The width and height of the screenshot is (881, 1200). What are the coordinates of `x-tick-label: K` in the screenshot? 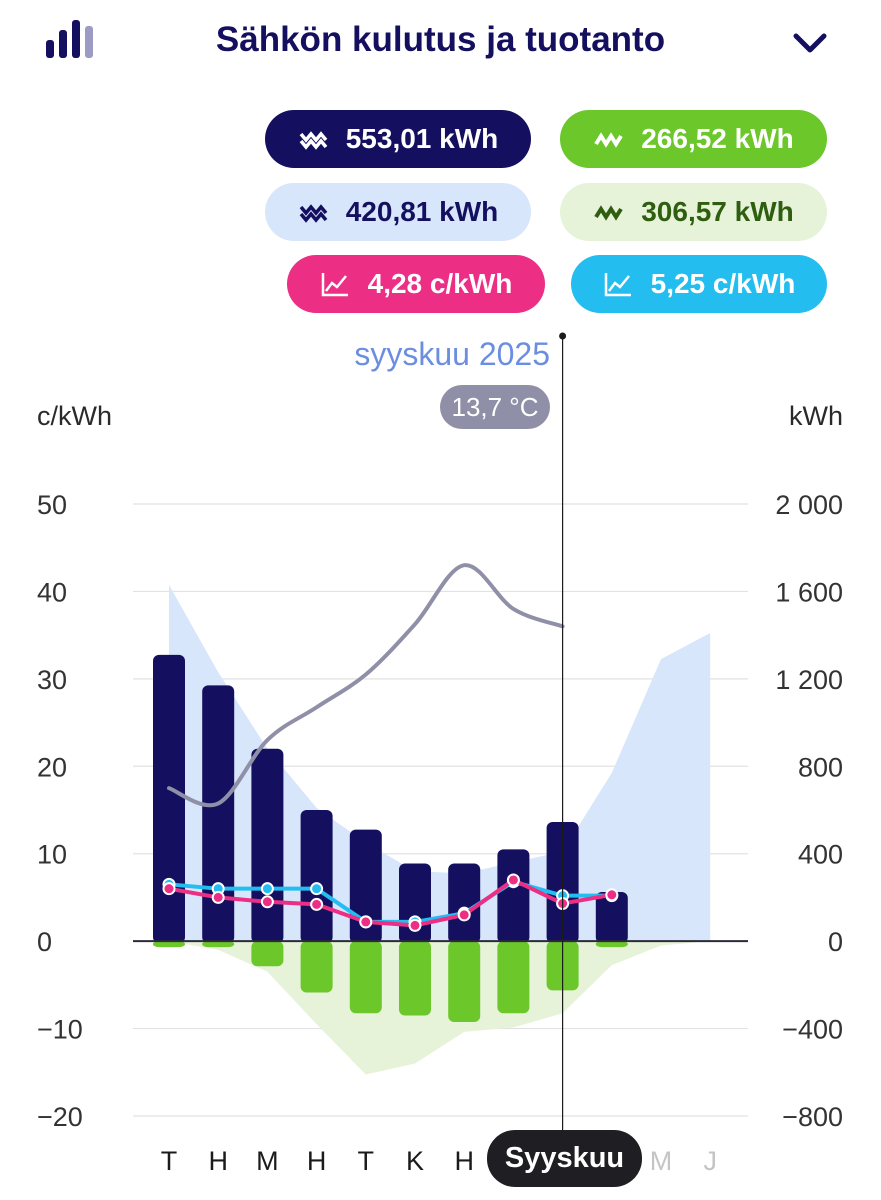 It's located at (415, 1161).